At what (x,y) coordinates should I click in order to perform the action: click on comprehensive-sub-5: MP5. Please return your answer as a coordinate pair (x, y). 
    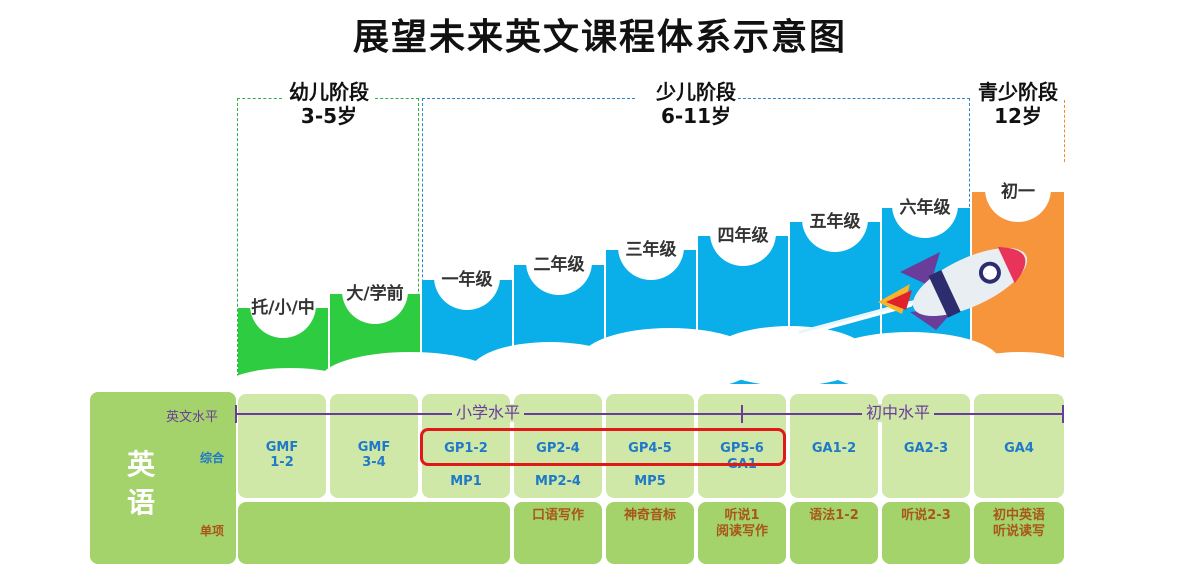
    Looking at the image, I should click on (650, 481).